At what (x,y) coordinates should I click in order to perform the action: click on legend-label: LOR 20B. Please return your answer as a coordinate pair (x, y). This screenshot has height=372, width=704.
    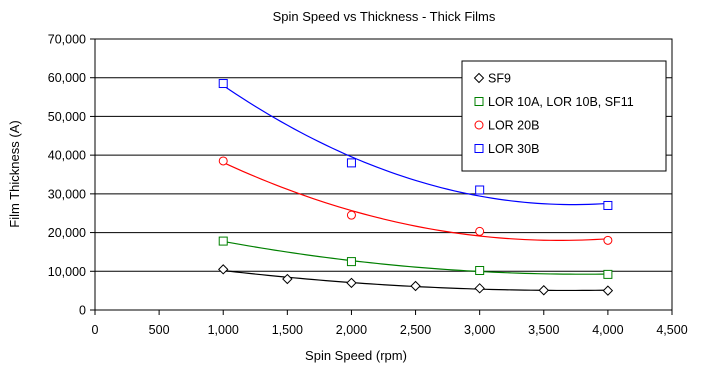
    Looking at the image, I should click on (513, 126).